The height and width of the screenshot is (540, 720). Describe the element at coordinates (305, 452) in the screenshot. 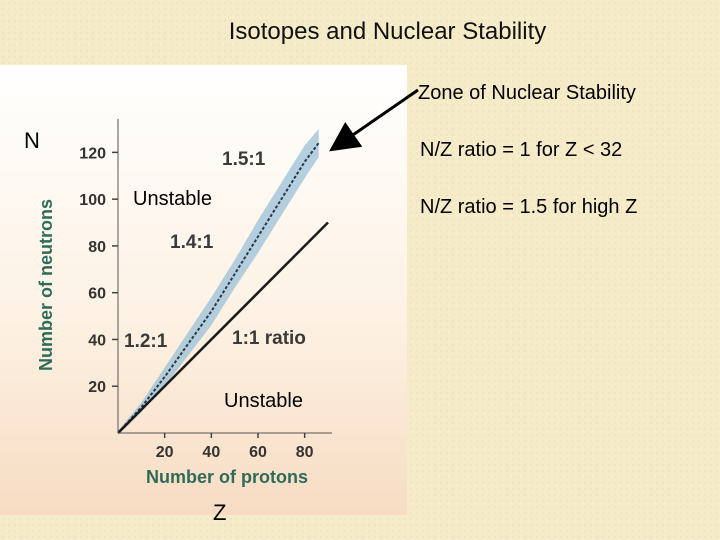

I see `x-tick-label: 80` at that location.